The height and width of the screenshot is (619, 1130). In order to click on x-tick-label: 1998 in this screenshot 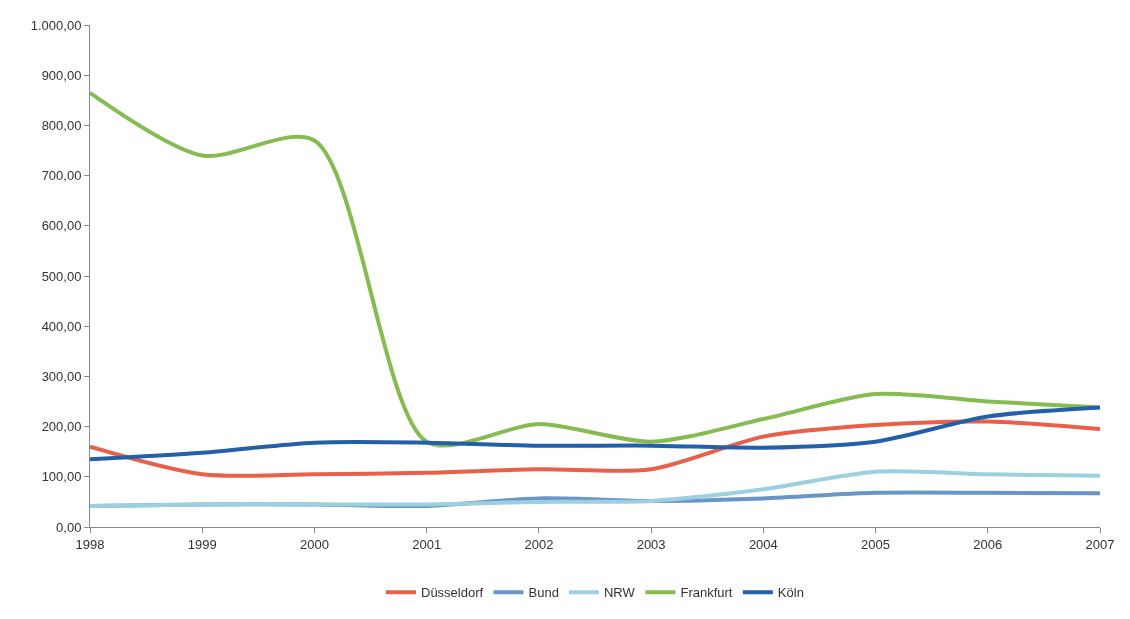, I will do `click(90, 544)`.